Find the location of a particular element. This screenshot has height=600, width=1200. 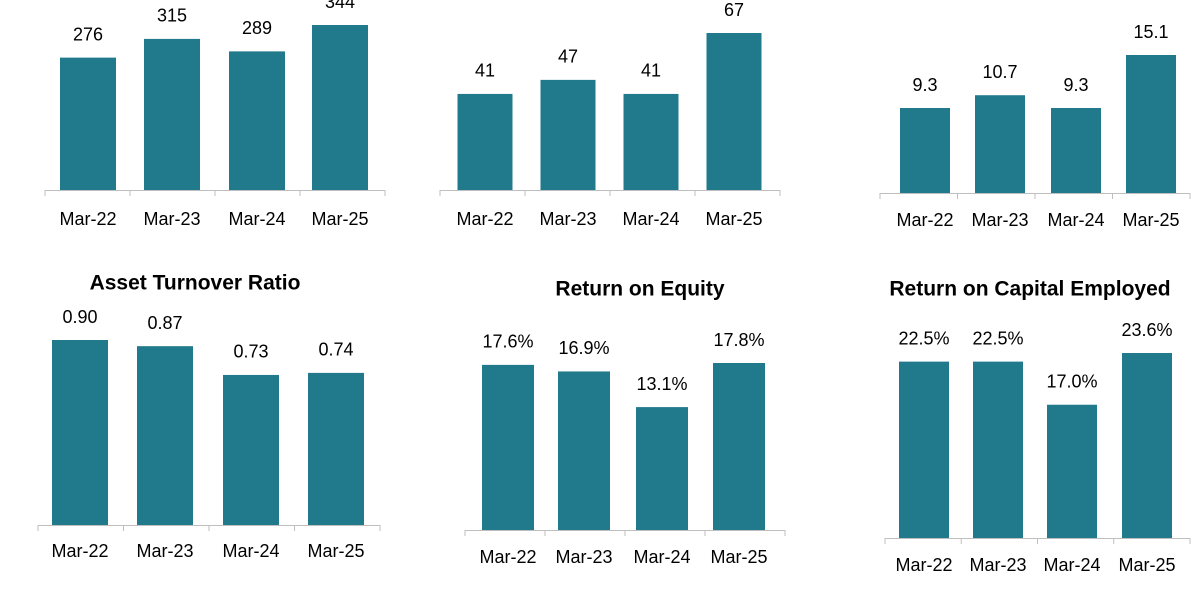

value-label: 289 is located at coordinates (257, 28).